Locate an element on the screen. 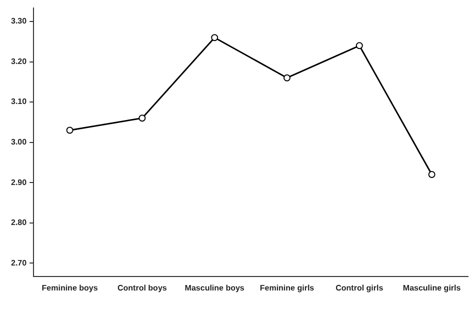 The height and width of the screenshot is (326, 474). y-tick-label: 3.10 is located at coordinates (19, 101).